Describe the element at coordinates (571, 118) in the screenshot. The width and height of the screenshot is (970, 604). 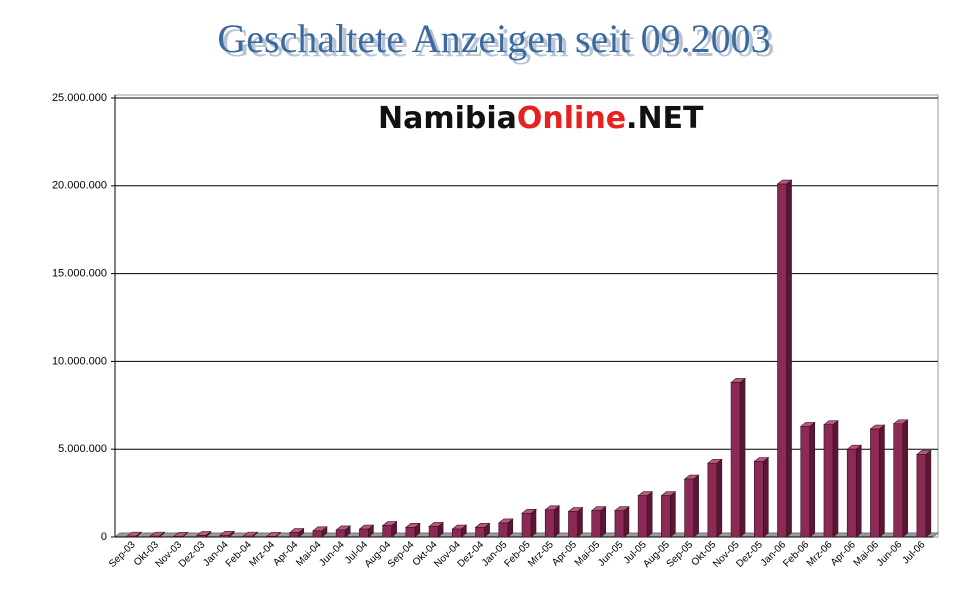
I see `logo-part: Online` at that location.